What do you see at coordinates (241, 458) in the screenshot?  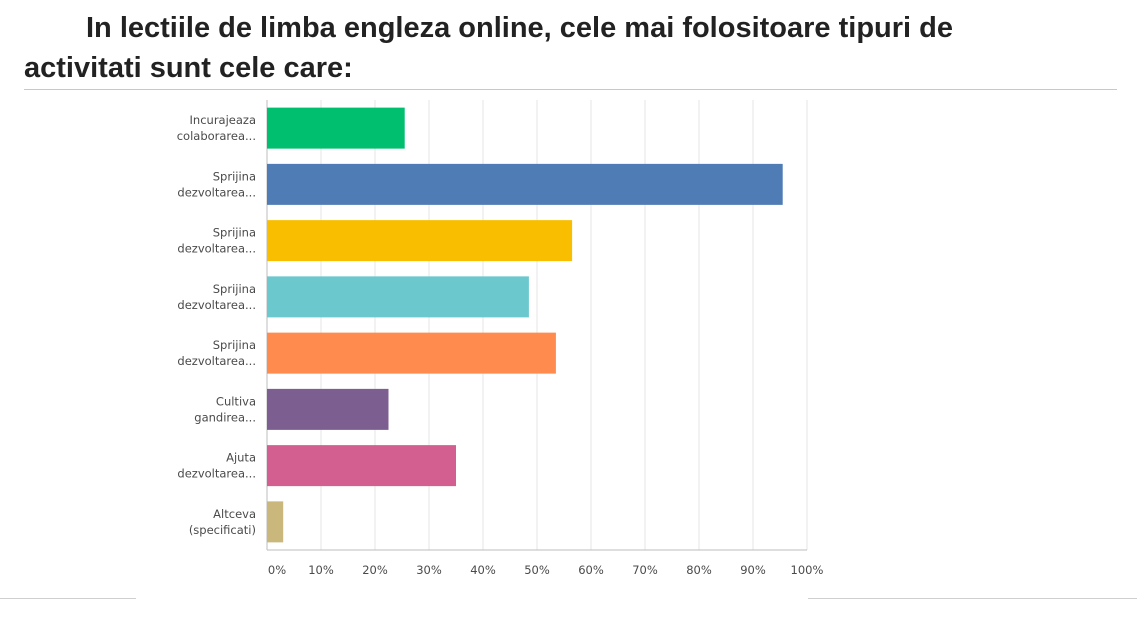 I see `category-label: Ajuta` at bounding box center [241, 458].